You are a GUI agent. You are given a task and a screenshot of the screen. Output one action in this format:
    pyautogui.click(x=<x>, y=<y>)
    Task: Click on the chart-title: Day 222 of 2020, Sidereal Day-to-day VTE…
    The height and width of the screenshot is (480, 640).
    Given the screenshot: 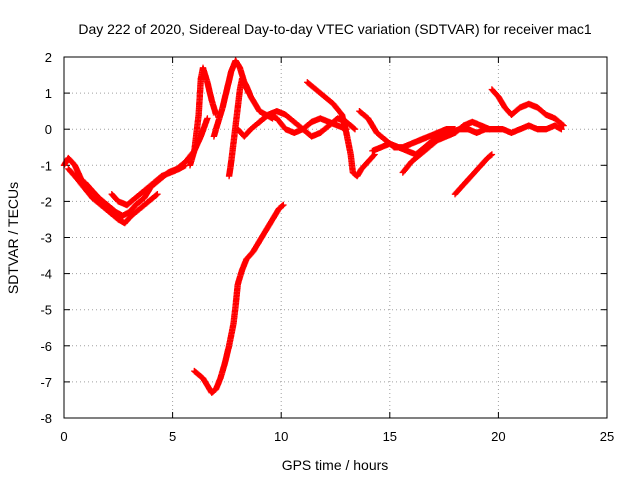 What is the action you would take?
    pyautogui.click(x=334, y=29)
    